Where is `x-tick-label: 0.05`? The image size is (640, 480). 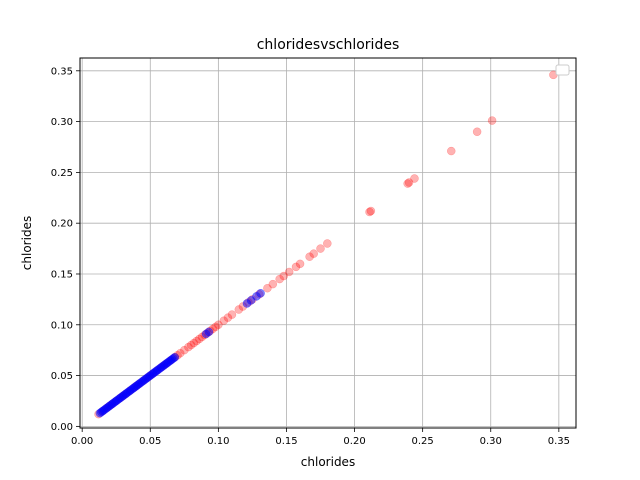 x-tick-label: 0.05 is located at coordinates (150, 441).